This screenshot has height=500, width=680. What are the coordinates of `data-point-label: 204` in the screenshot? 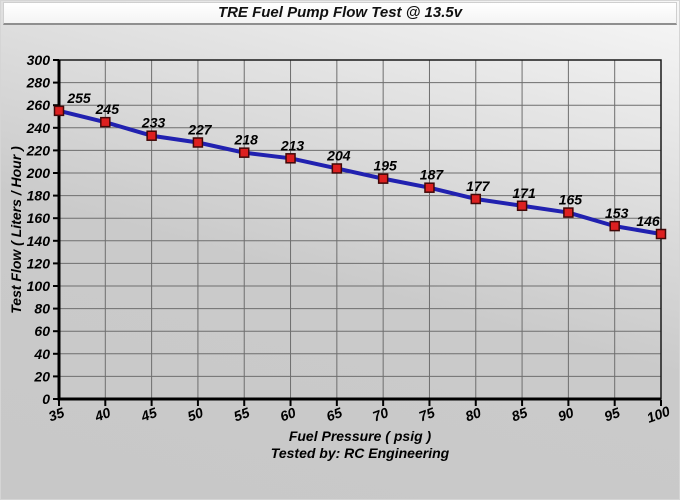 It's located at (338, 155).